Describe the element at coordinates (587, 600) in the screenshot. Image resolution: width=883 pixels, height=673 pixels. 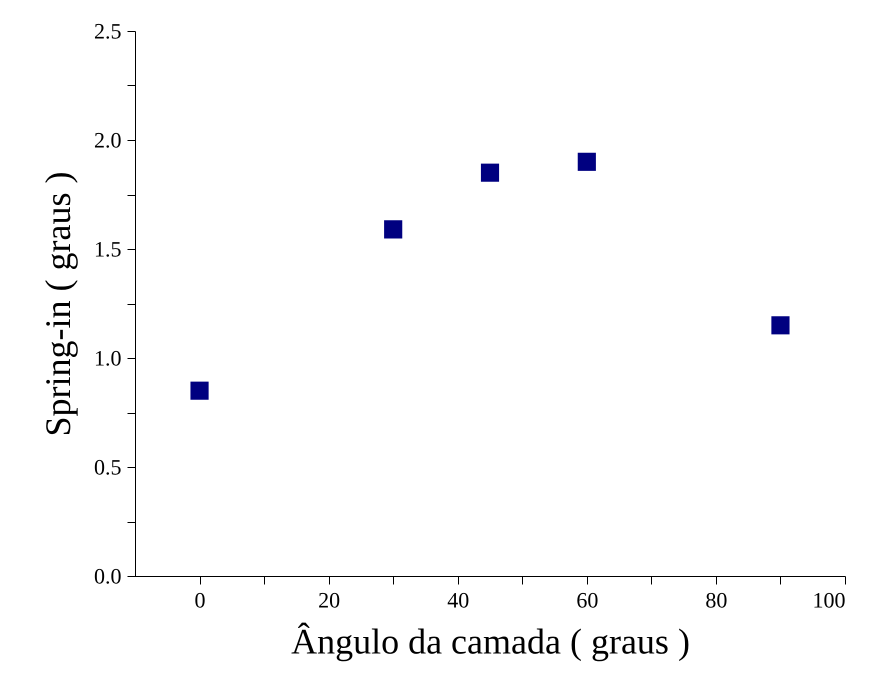
I see `x-tick-label: 60` at that location.